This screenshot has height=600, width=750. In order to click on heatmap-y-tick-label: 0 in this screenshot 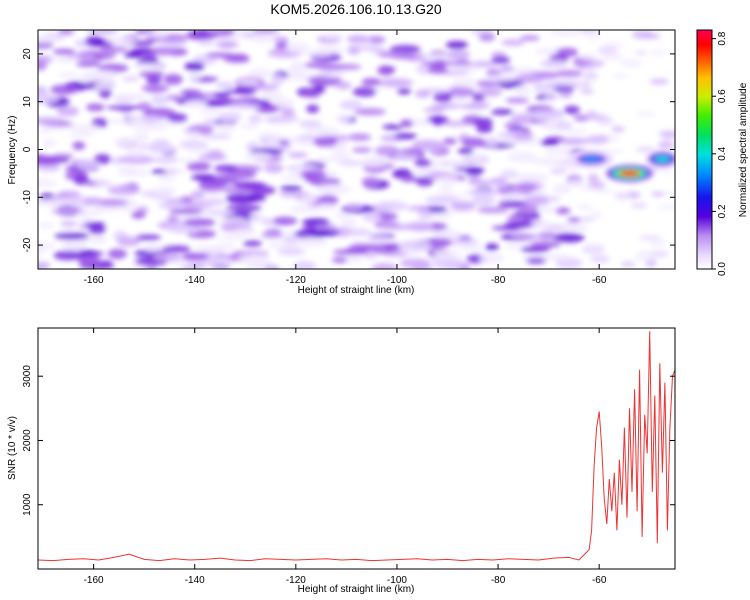, I will do `click(27, 149)`.